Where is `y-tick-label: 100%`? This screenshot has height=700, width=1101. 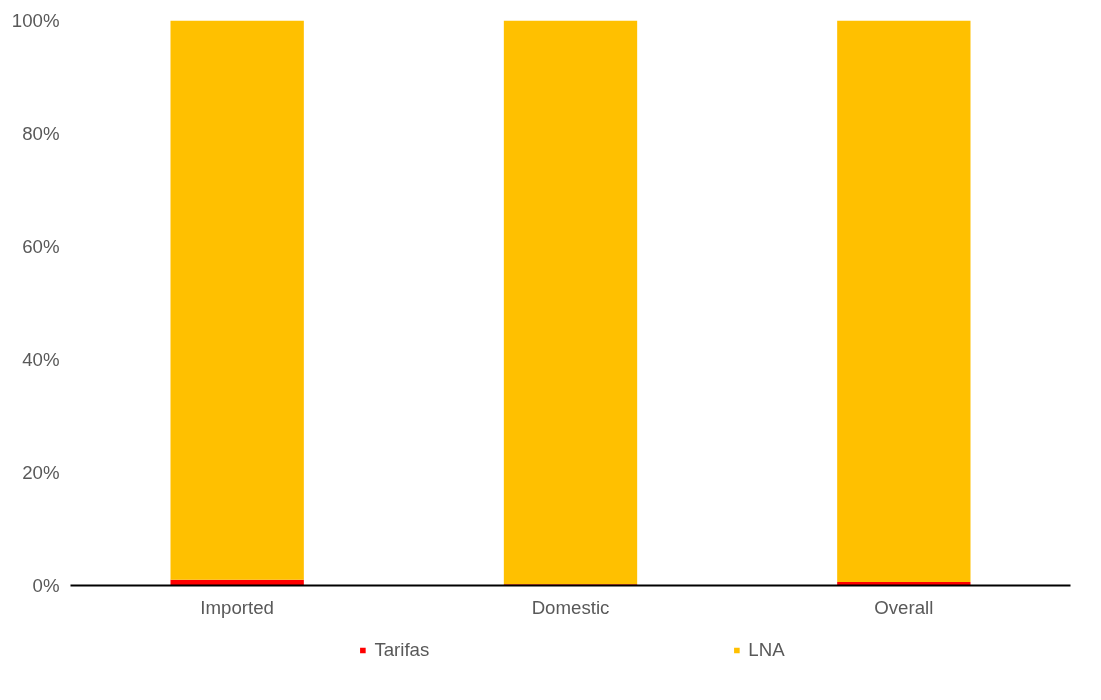 y-tick-label: 100% is located at coordinates (35, 20).